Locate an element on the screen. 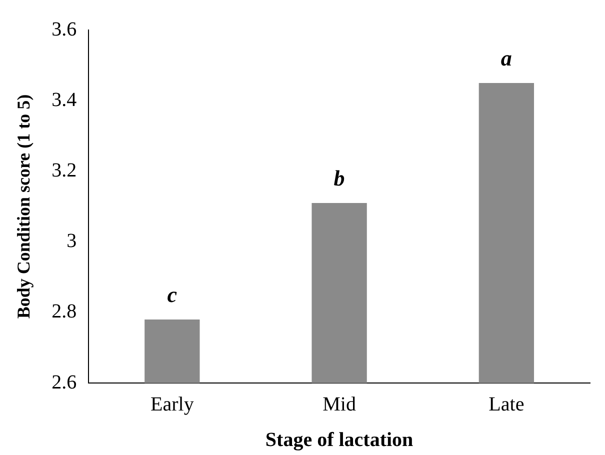  y-tick-label: 2.6 is located at coordinates (64, 382).